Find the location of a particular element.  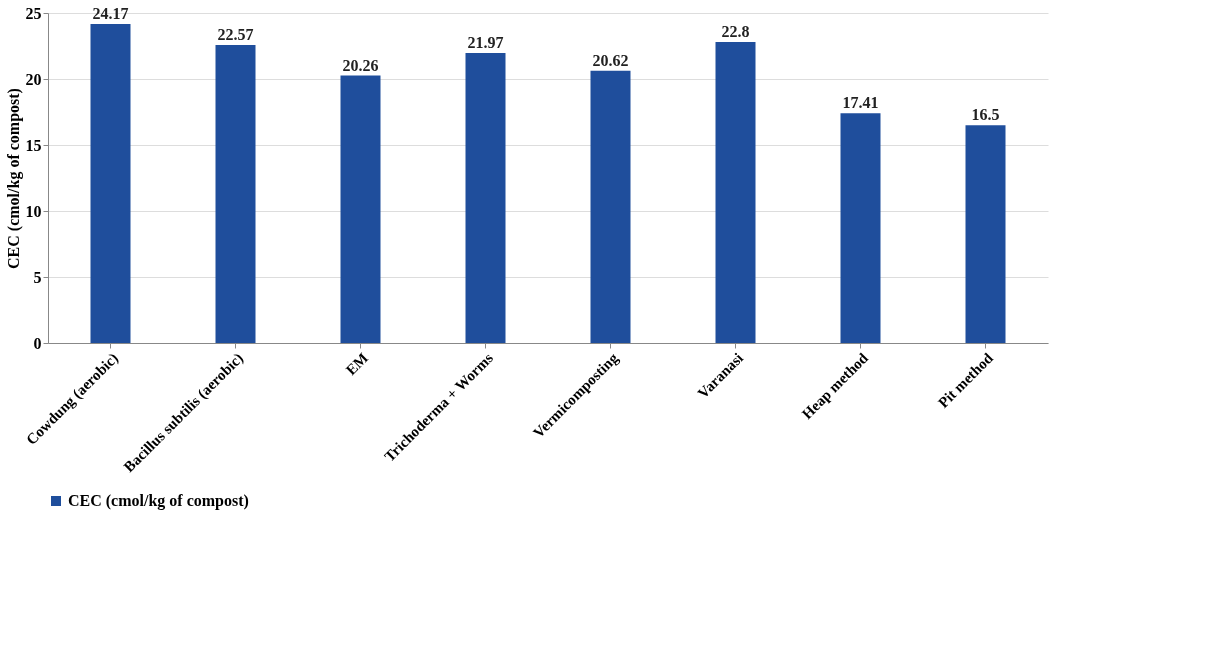

y-tick-label: 20 is located at coordinates (33, 79).